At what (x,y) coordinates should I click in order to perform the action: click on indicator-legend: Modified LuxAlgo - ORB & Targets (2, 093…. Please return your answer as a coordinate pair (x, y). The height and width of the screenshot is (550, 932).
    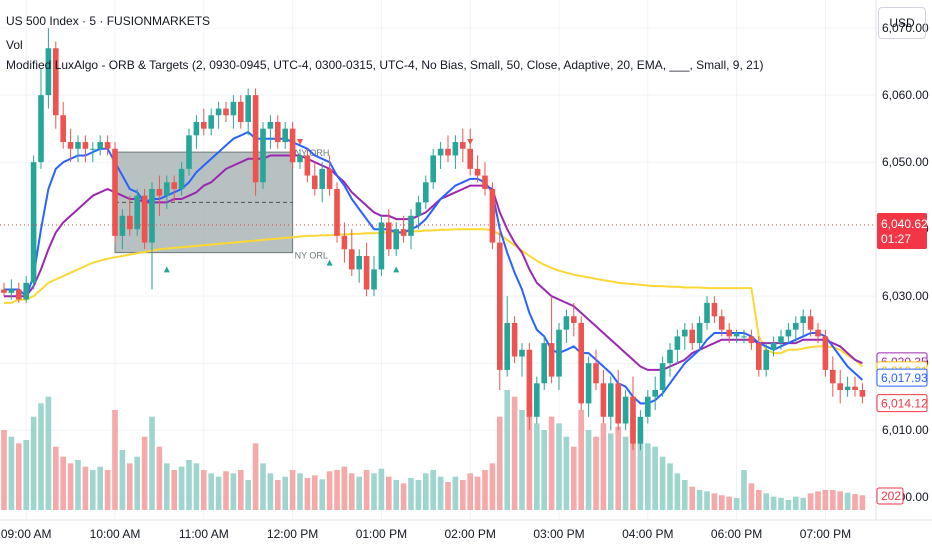
    Looking at the image, I should click on (385, 65).